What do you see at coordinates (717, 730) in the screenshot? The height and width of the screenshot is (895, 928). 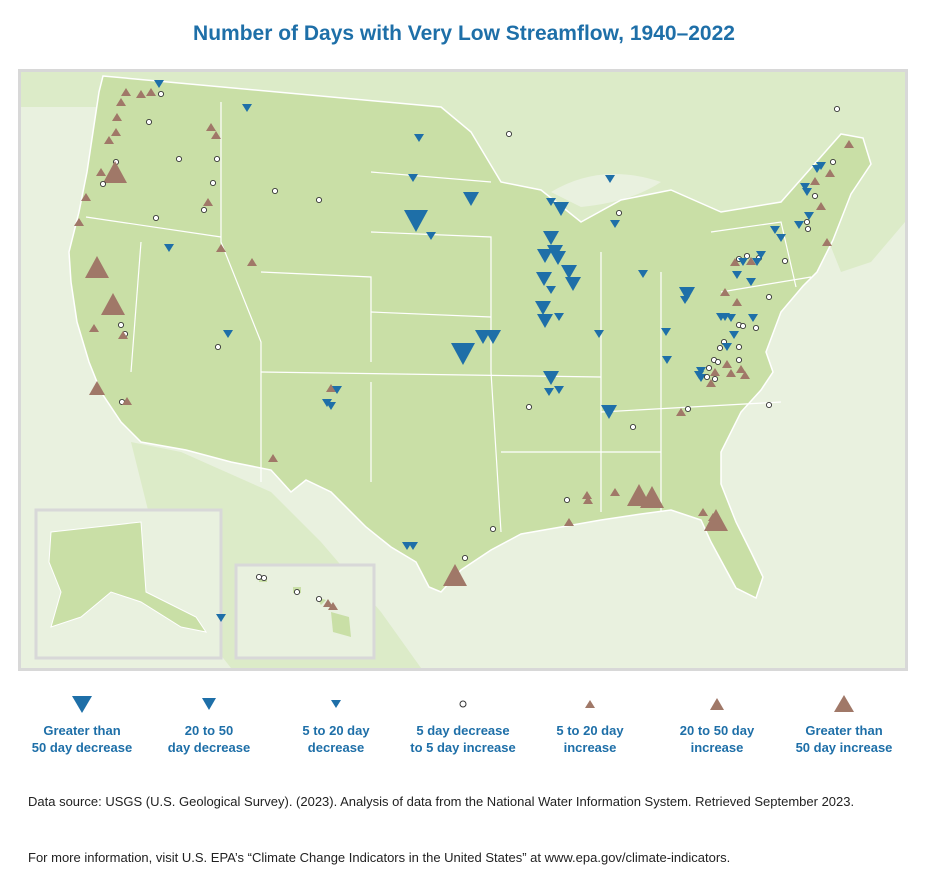 I see `legend-label-line1: 20 to 50 day` at bounding box center [717, 730].